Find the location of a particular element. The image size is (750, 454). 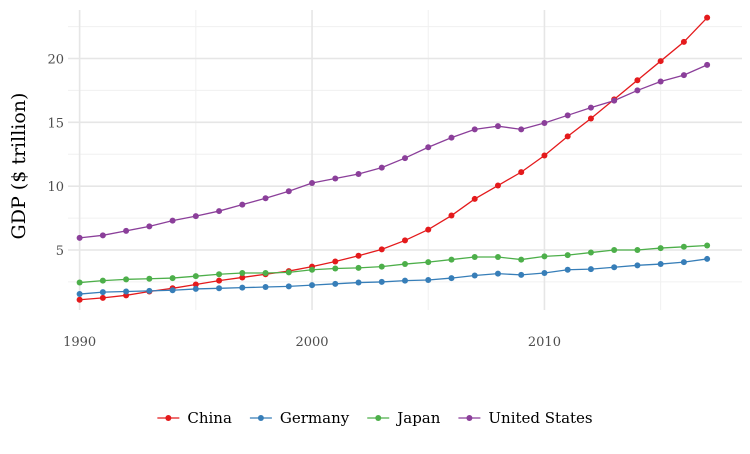

x-tick-label: 1990 is located at coordinates (79, 342).